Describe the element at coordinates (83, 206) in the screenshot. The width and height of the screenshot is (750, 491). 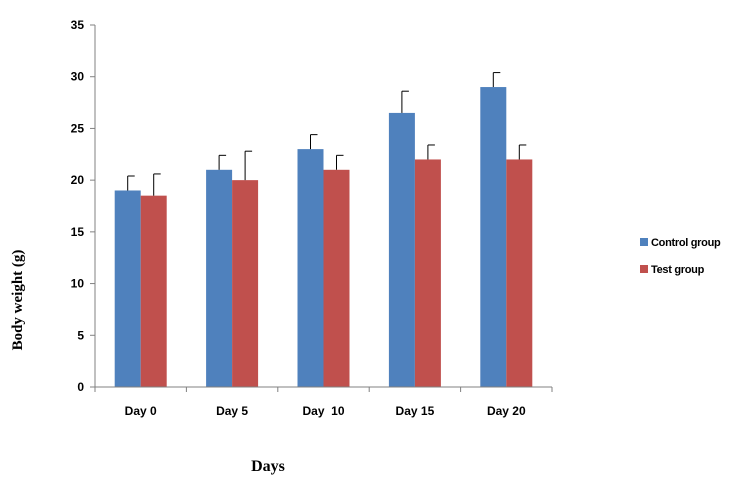
I see `y-axis-ticks: 0 5 10 15 20 25 30 35` at that location.